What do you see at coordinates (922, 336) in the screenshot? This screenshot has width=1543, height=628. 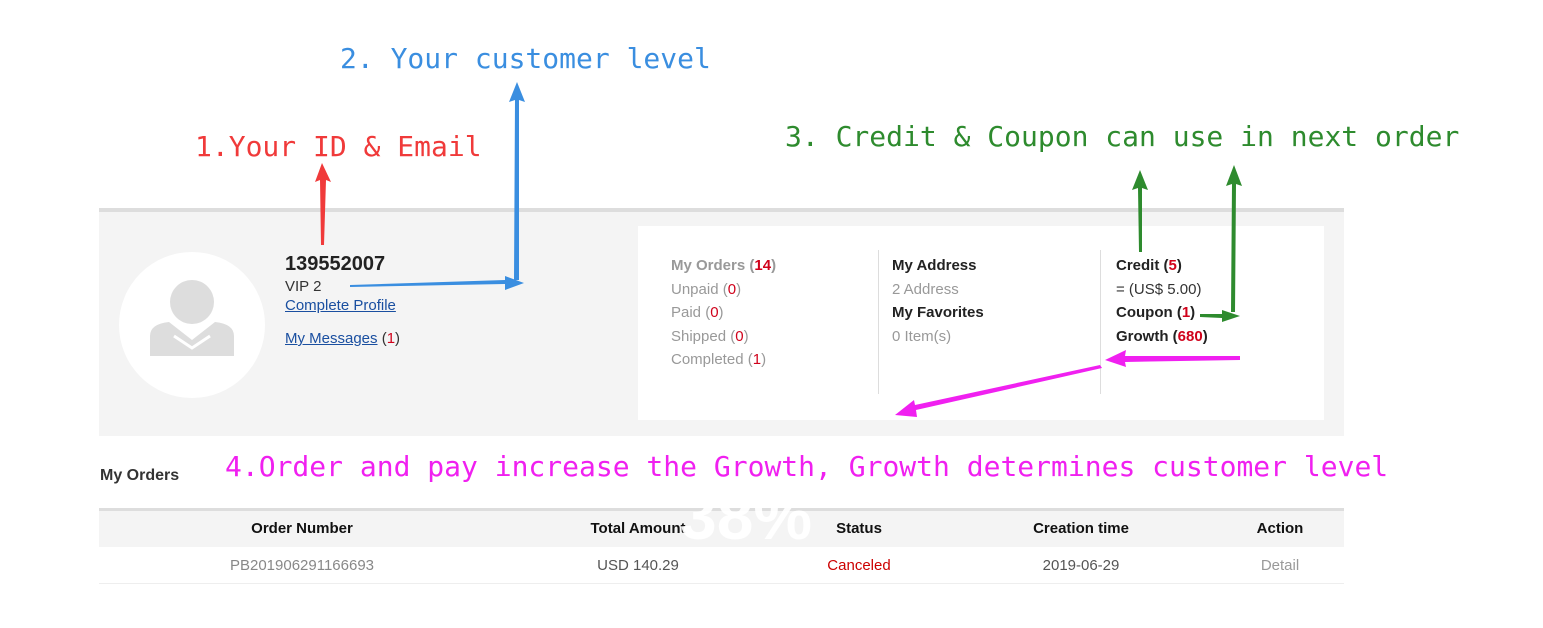 I see `favorites-count: 0 Item(s)` at bounding box center [922, 336].